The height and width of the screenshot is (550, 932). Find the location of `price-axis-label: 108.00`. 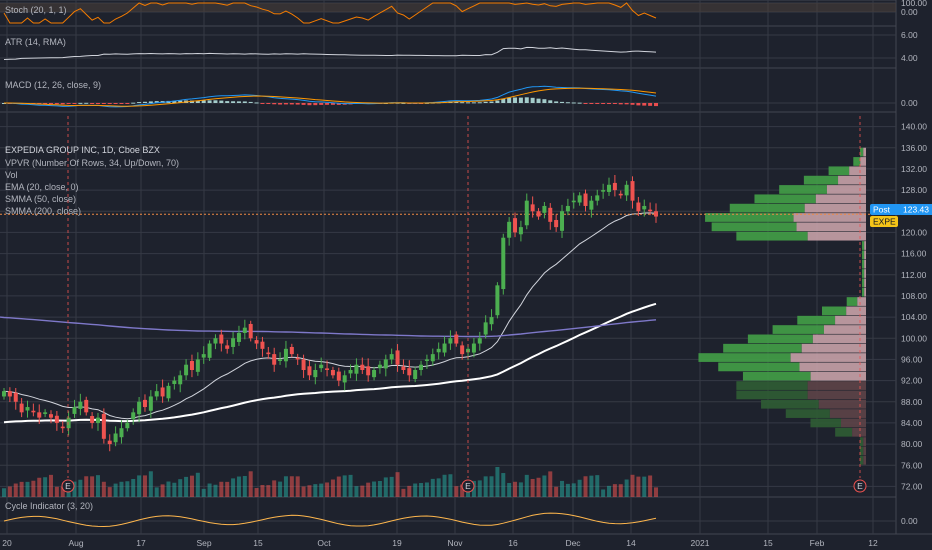

price-axis-label: 108.00 is located at coordinates (914, 296).